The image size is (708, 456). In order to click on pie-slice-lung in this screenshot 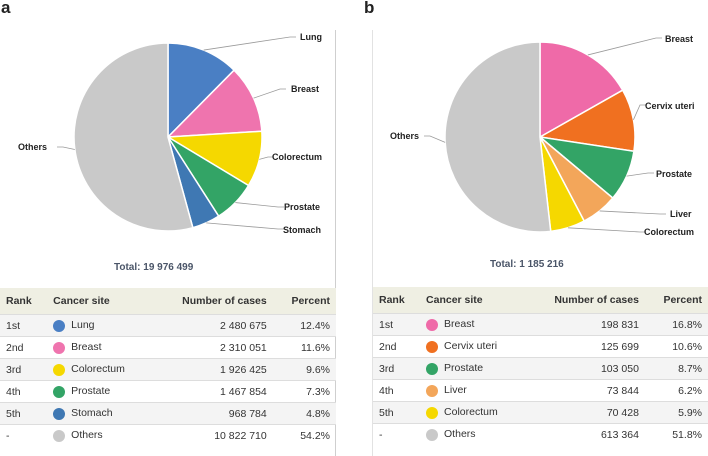, I will do `click(201, 90)`.